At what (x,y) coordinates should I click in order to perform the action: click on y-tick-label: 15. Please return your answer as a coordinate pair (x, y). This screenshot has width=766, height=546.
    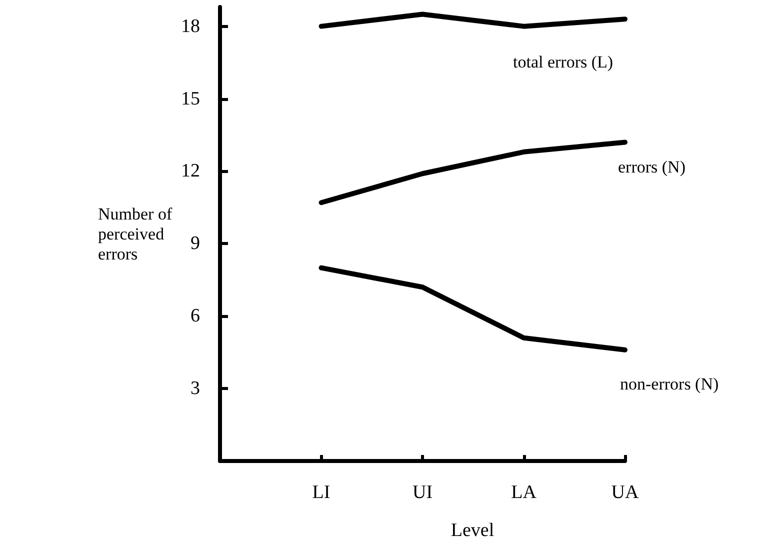
    Looking at the image, I should click on (190, 99).